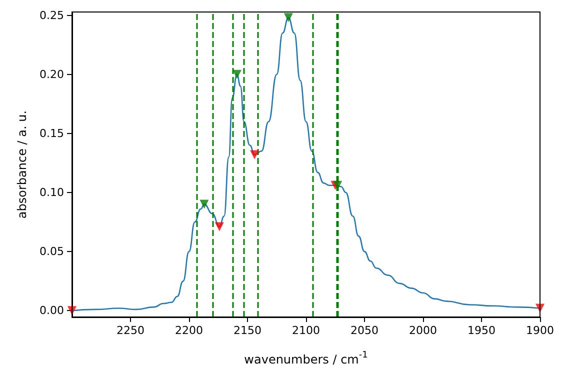 This screenshot has width=566, height=374. I want to click on y-axis-title: absorbance / a. u., so click(22, 164).